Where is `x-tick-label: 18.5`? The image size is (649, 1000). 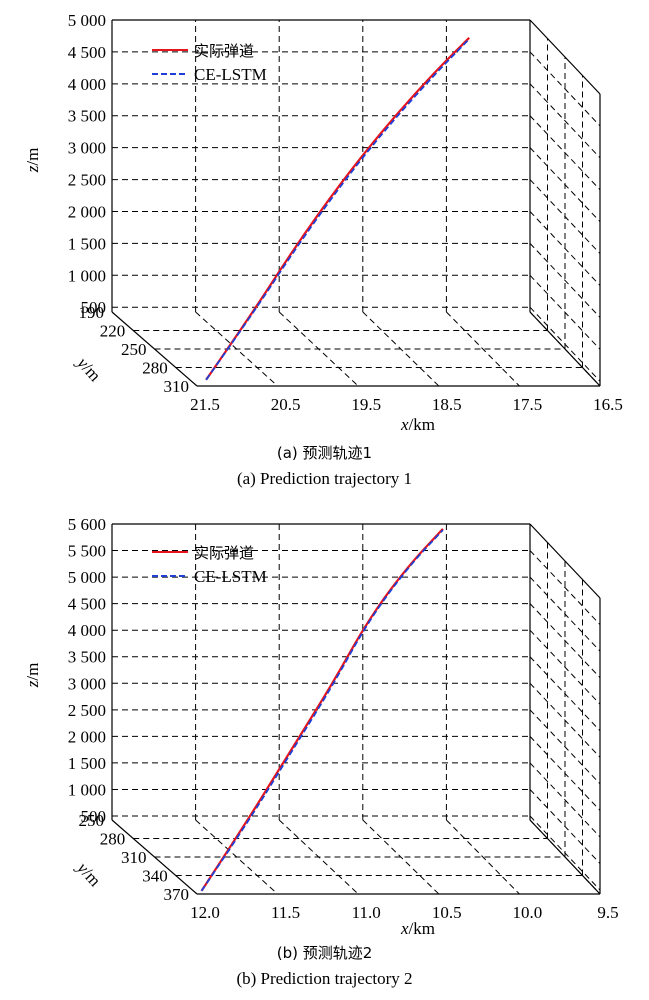 x-tick-label: 18.5 is located at coordinates (447, 404).